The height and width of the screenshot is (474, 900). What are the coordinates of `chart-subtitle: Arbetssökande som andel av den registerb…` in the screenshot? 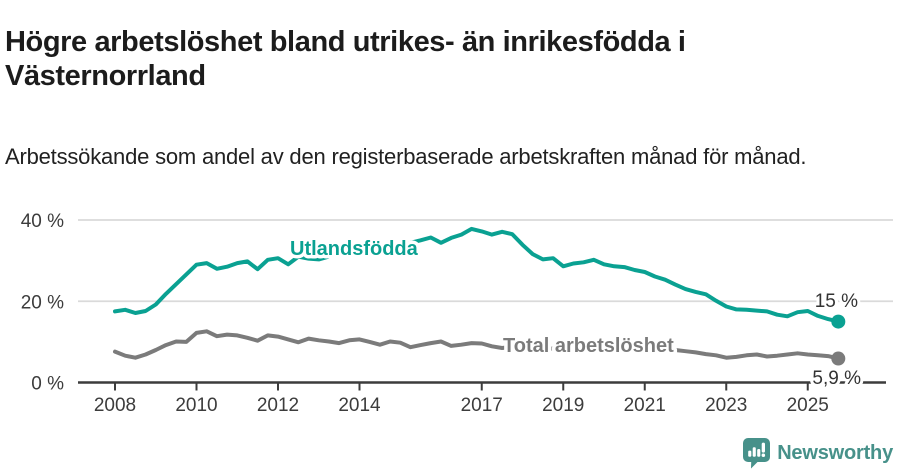 It's located at (406, 156).